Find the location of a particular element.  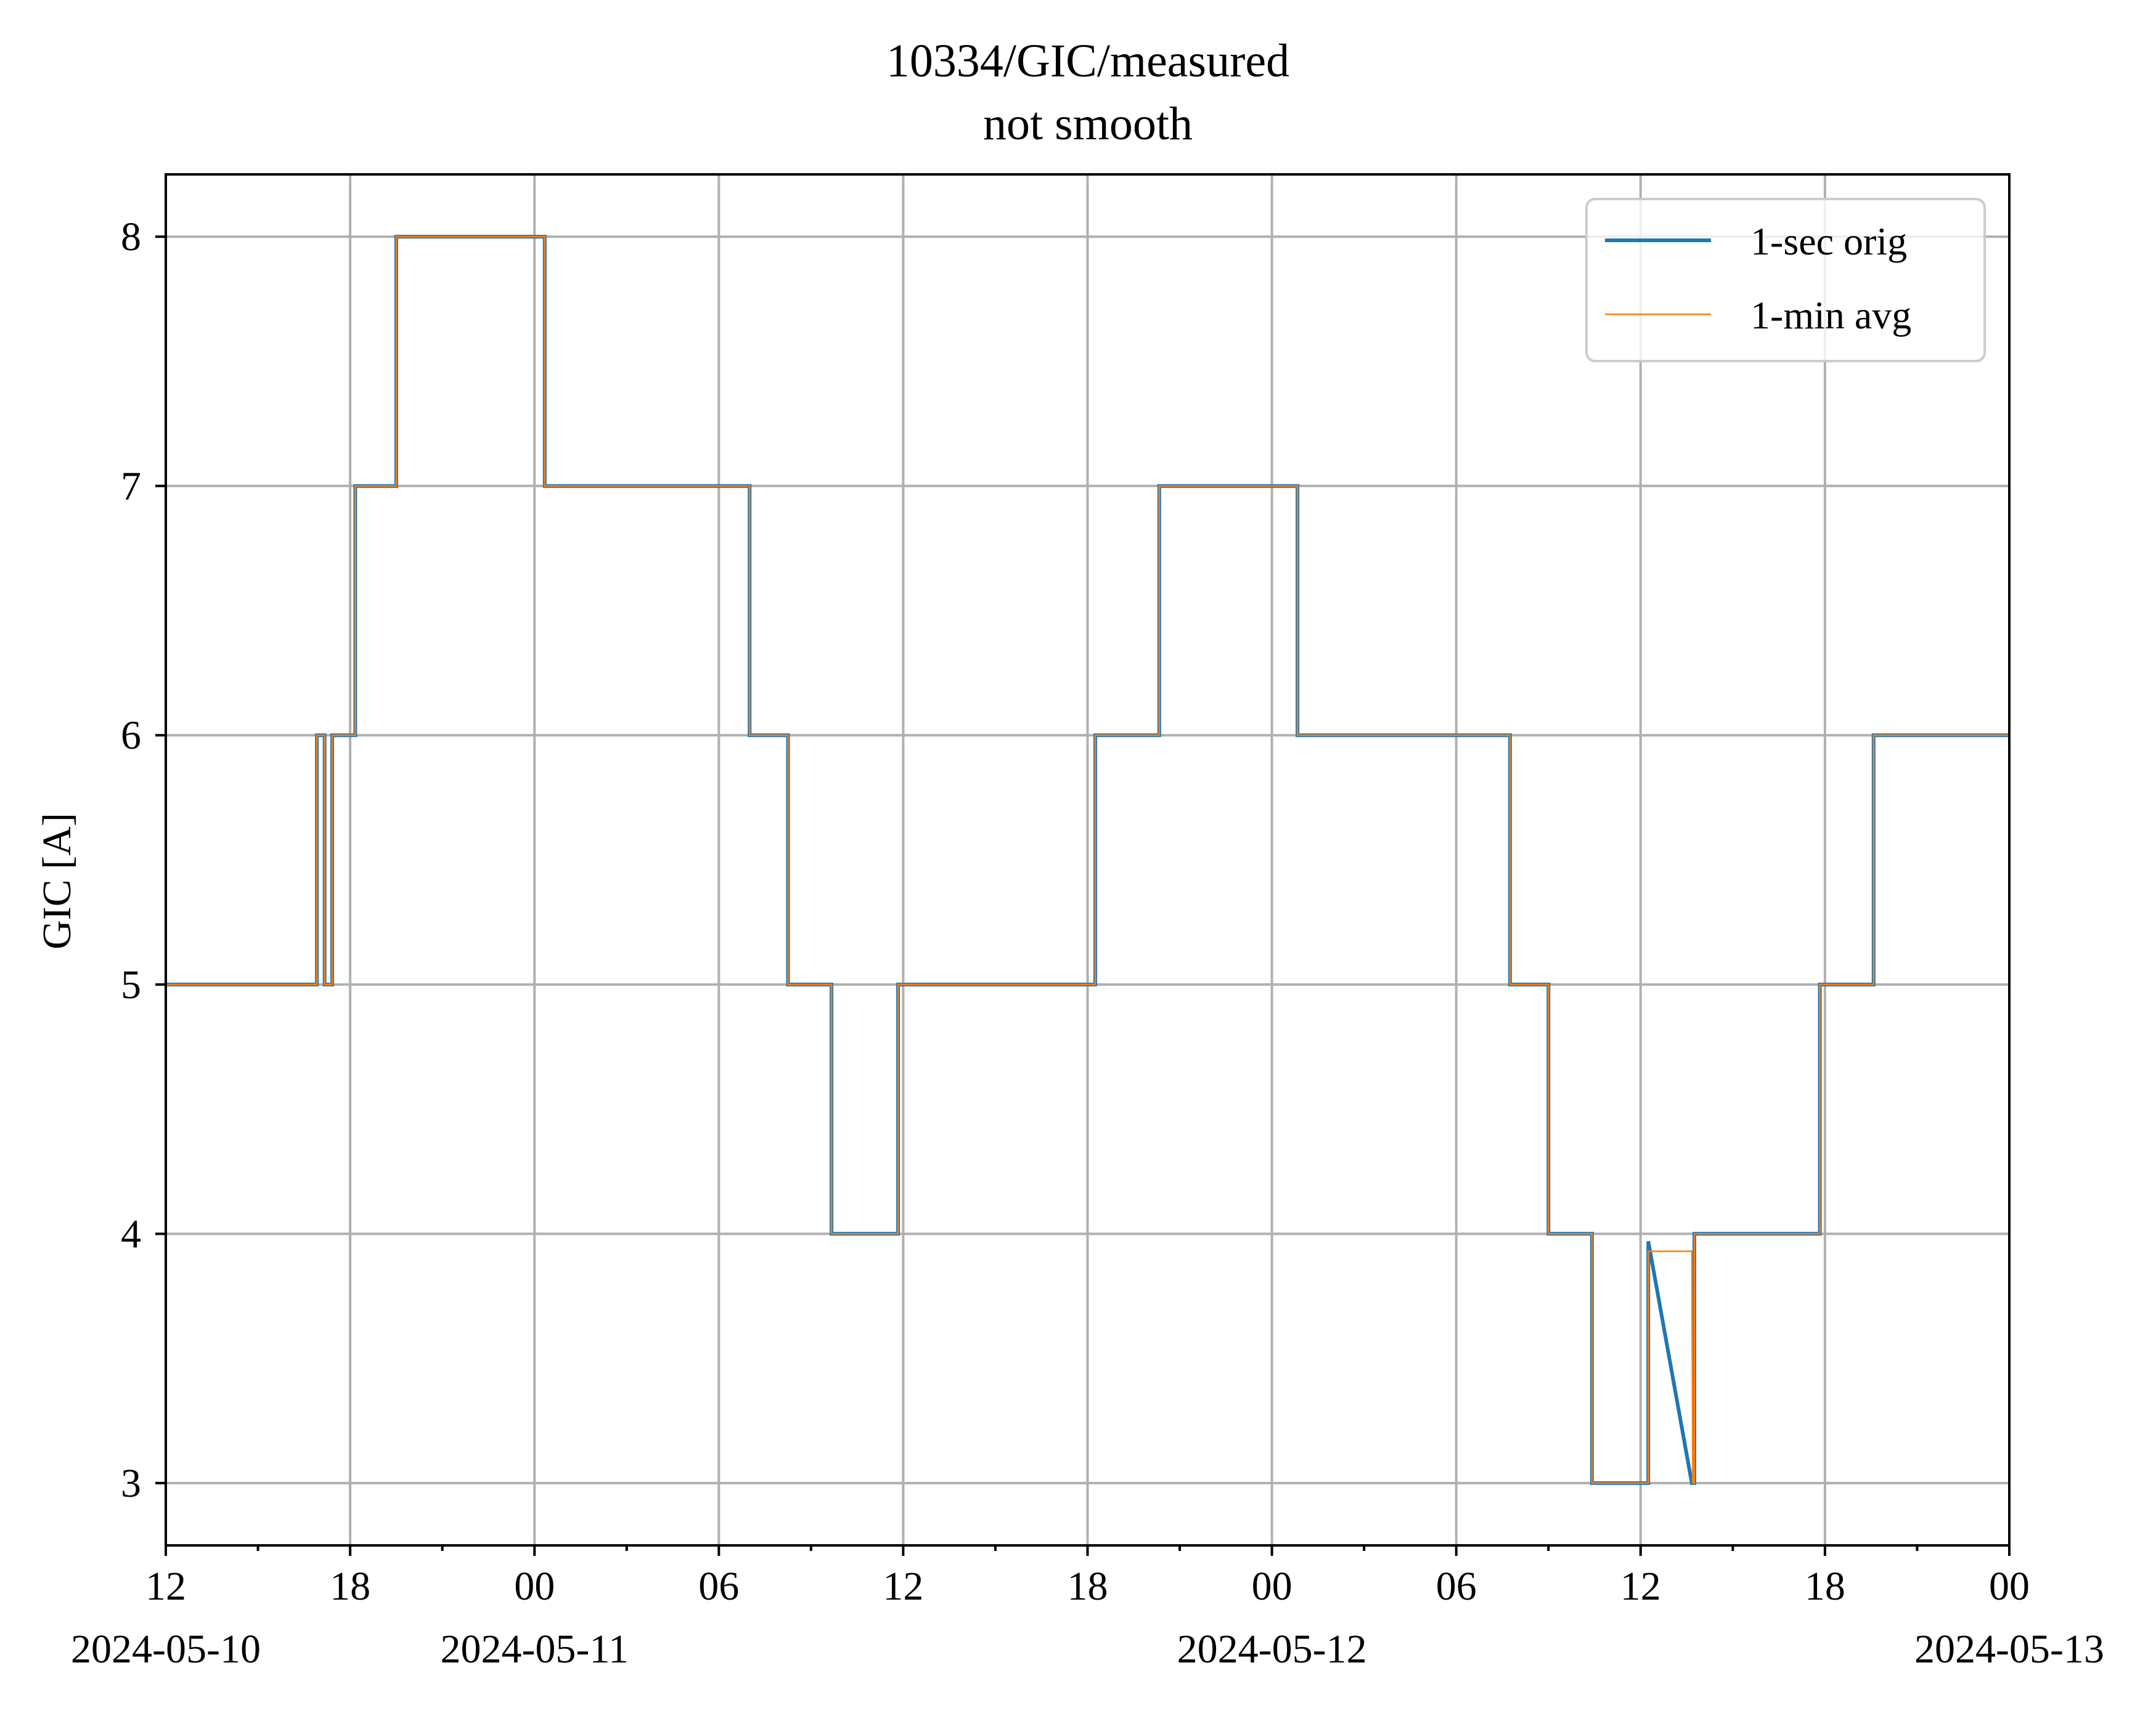

y-tick-label: 6 is located at coordinates (131, 735).